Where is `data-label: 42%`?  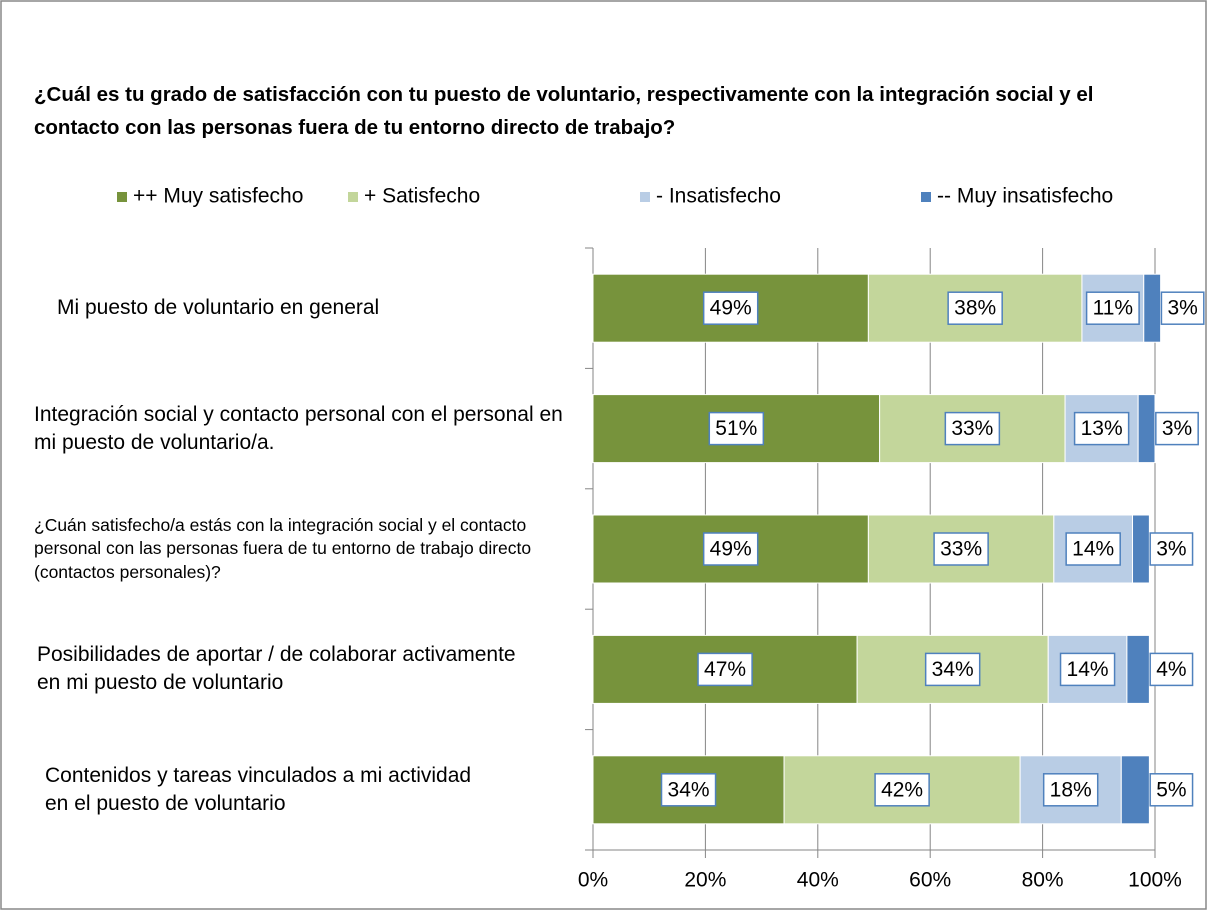
data-label: 42% is located at coordinates (902, 789).